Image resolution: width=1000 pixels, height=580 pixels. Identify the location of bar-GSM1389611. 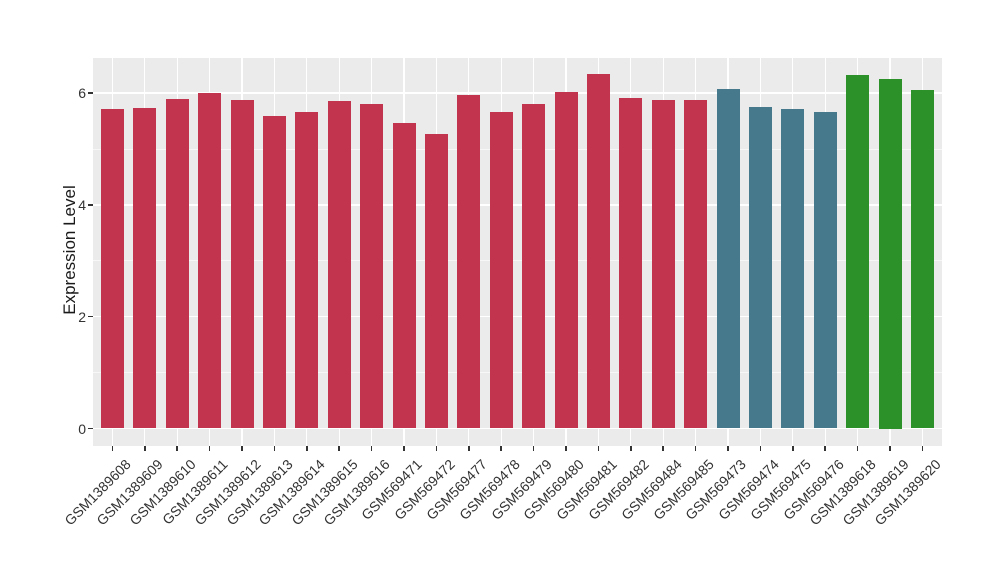
(210, 261).